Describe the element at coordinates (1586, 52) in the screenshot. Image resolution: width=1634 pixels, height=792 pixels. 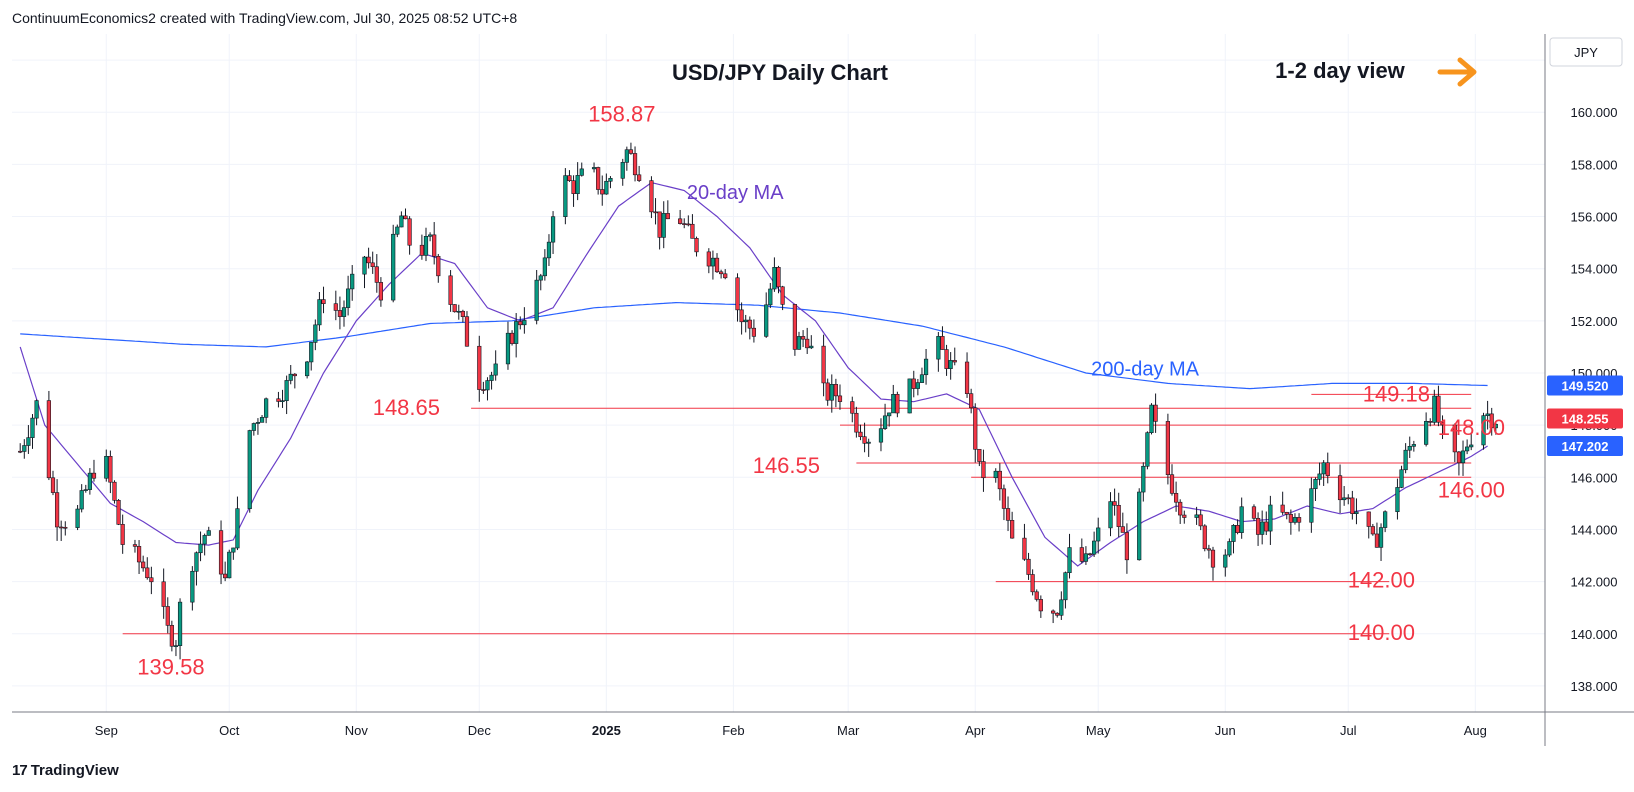
I see `currency-label: JPY` at that location.